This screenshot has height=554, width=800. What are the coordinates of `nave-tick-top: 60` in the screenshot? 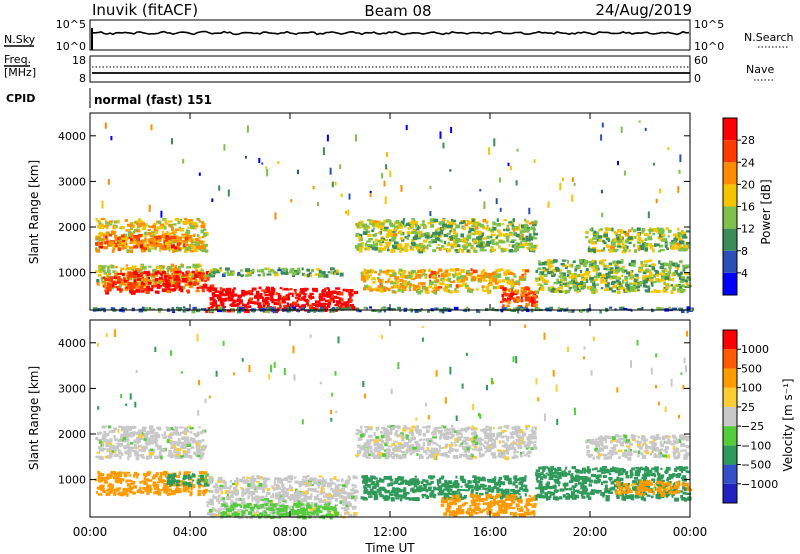 It's located at (701, 60).